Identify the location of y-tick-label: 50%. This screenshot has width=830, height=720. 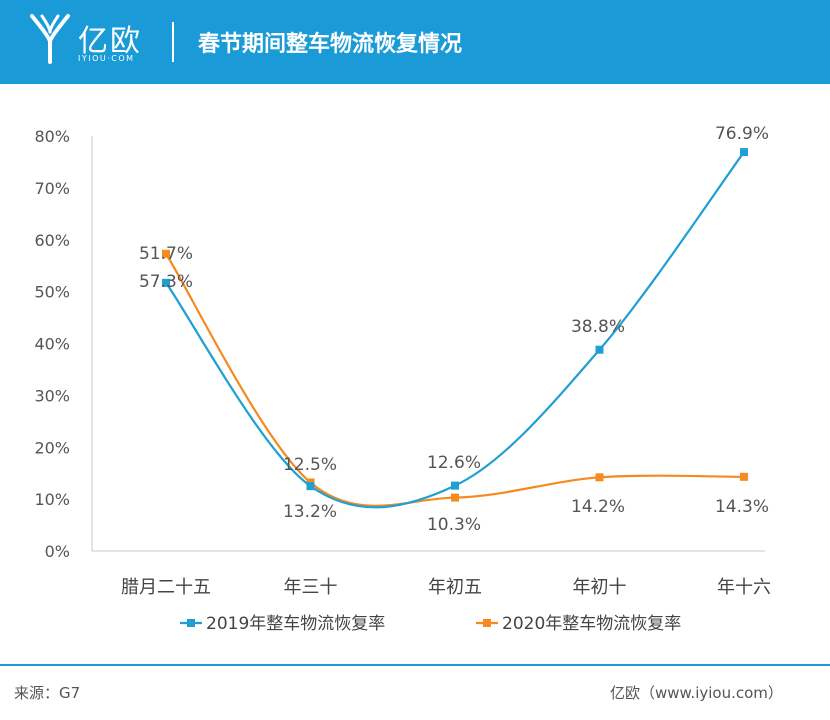
(52, 292).